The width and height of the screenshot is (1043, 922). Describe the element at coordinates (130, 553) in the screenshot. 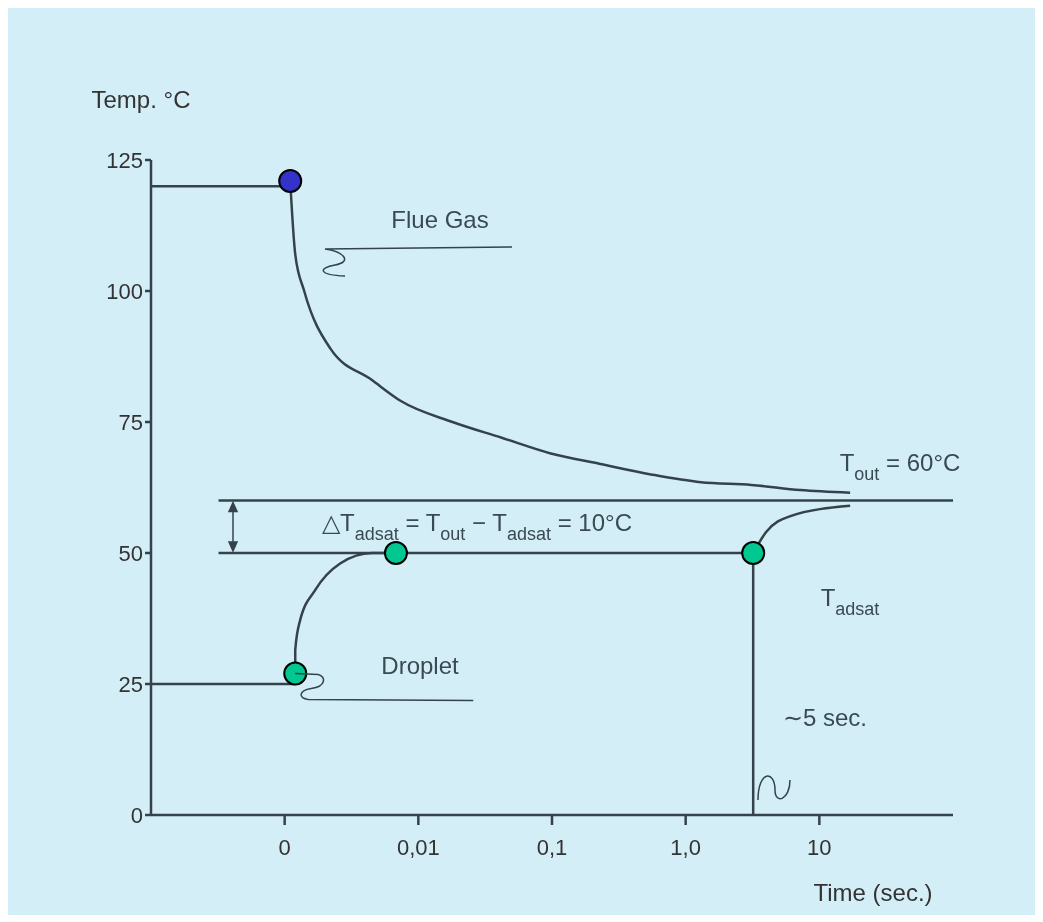

I see `y-tick-label: 50` at that location.